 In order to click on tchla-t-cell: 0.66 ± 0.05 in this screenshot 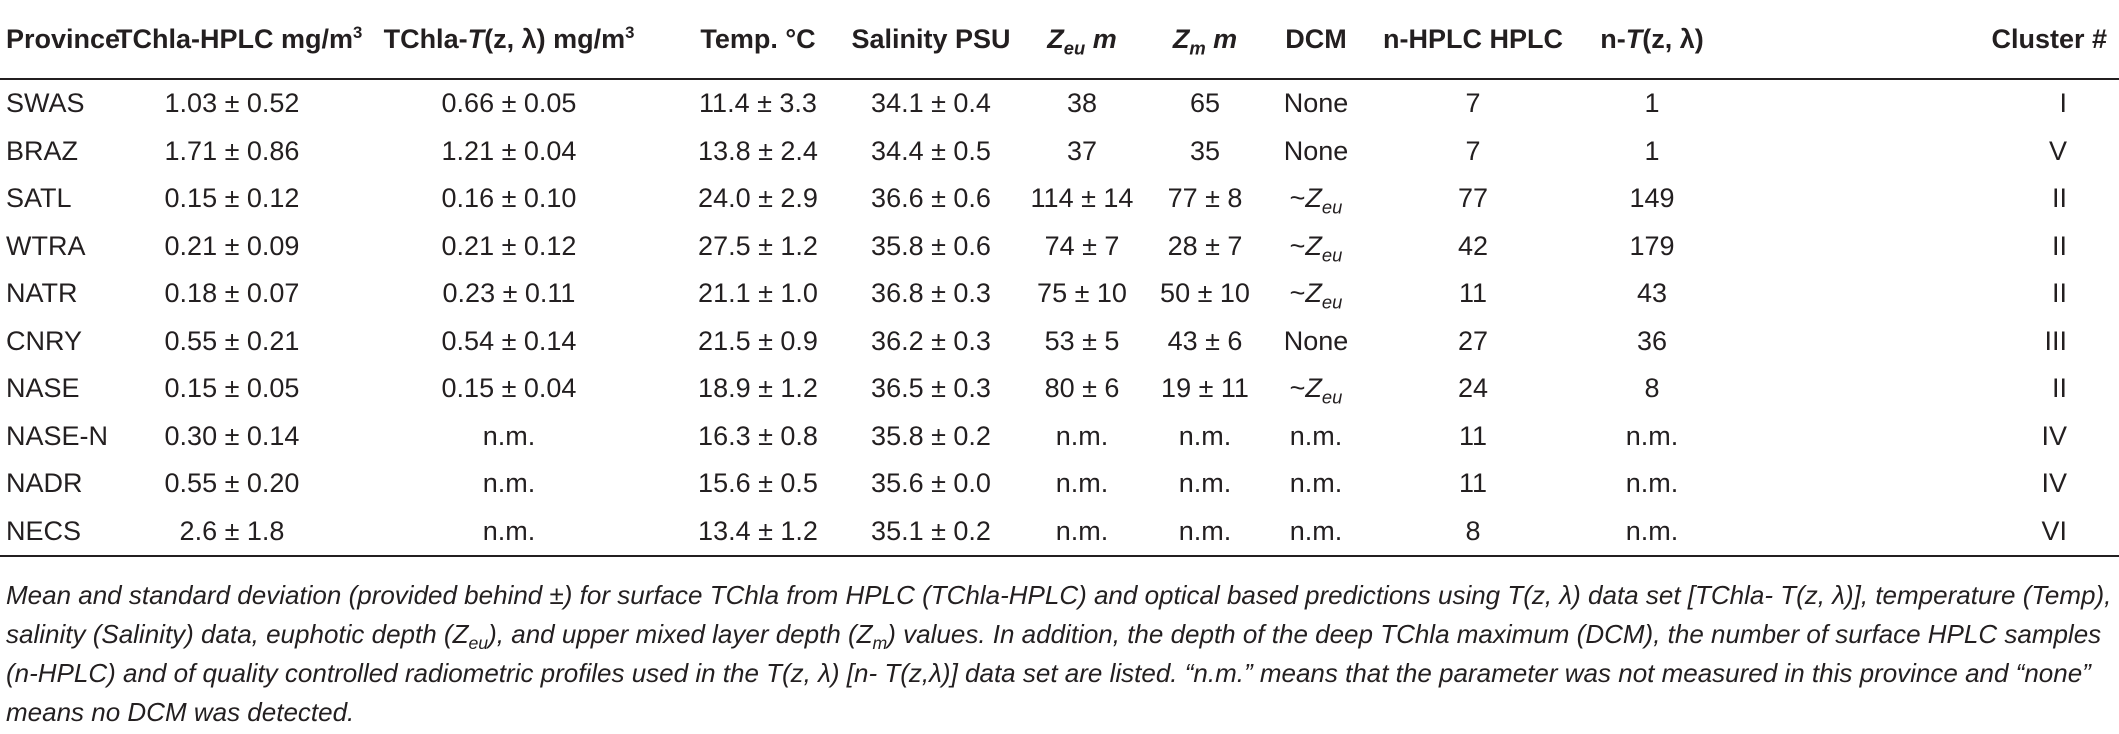, I will do `click(509, 103)`.